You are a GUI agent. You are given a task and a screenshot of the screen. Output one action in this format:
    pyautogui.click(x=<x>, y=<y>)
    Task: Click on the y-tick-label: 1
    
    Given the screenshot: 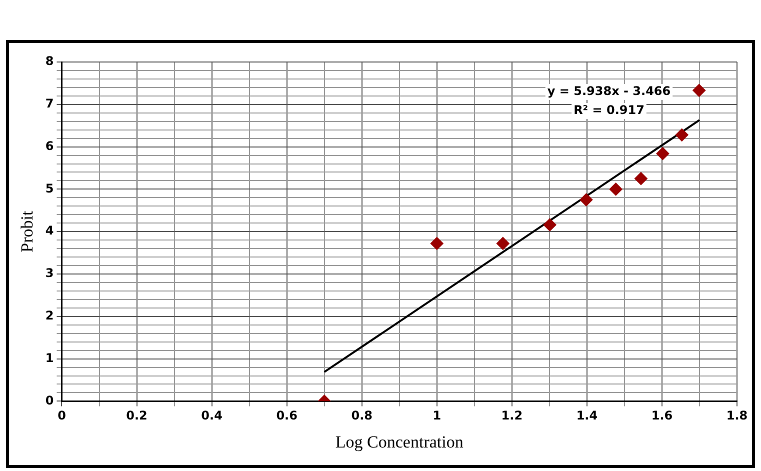 What is the action you would take?
    pyautogui.click(x=49, y=357)
    